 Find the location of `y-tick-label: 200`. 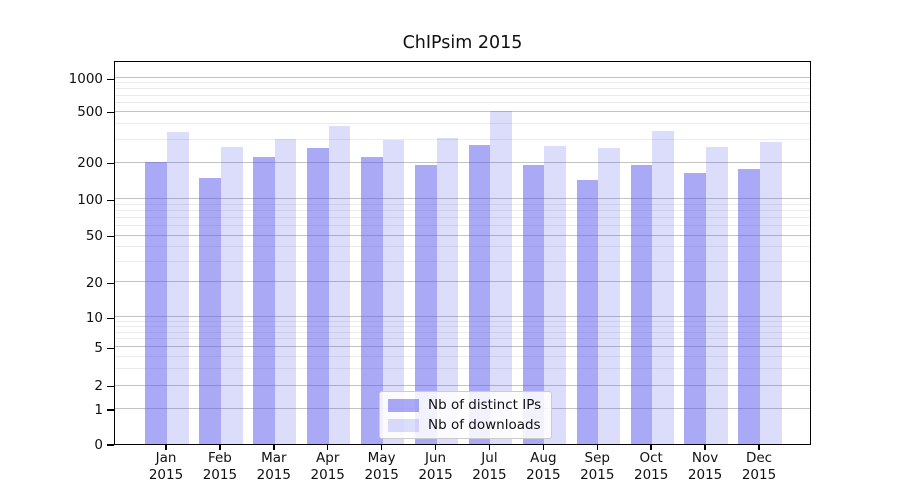

y-tick-label: 200 is located at coordinates (90, 163).